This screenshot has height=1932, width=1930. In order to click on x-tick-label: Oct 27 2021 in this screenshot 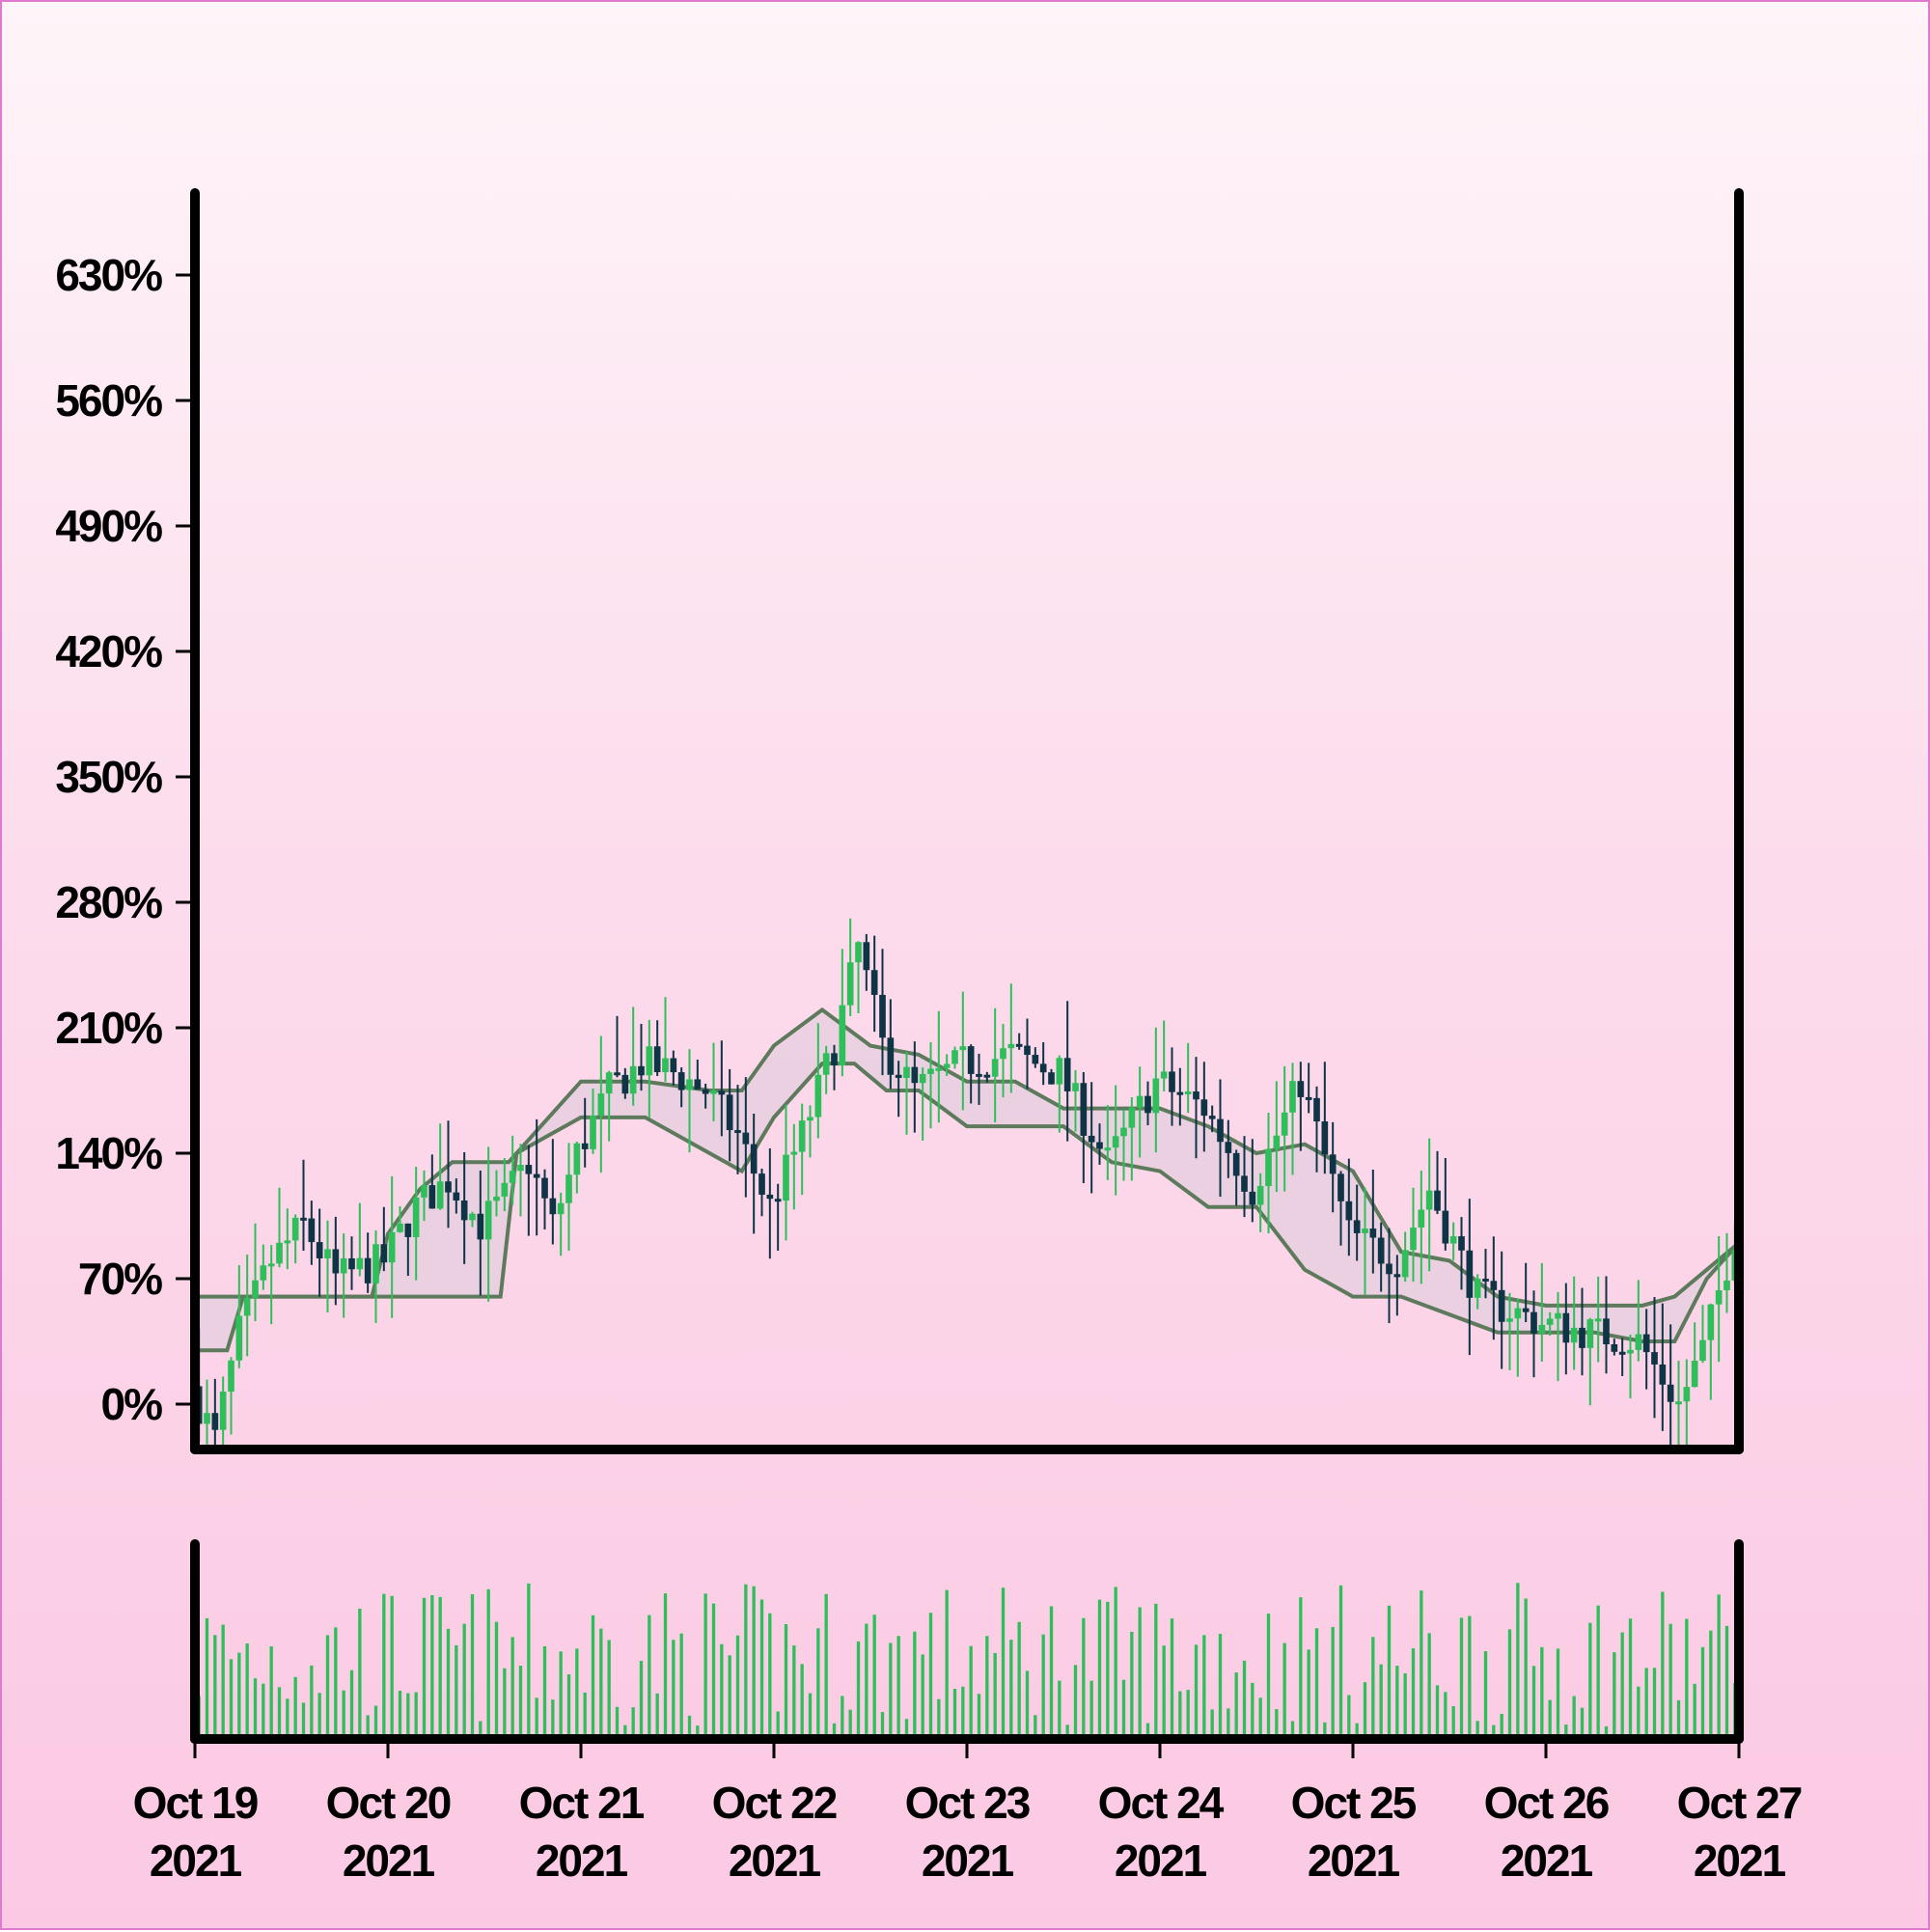, I will do `click(1739, 1832)`.